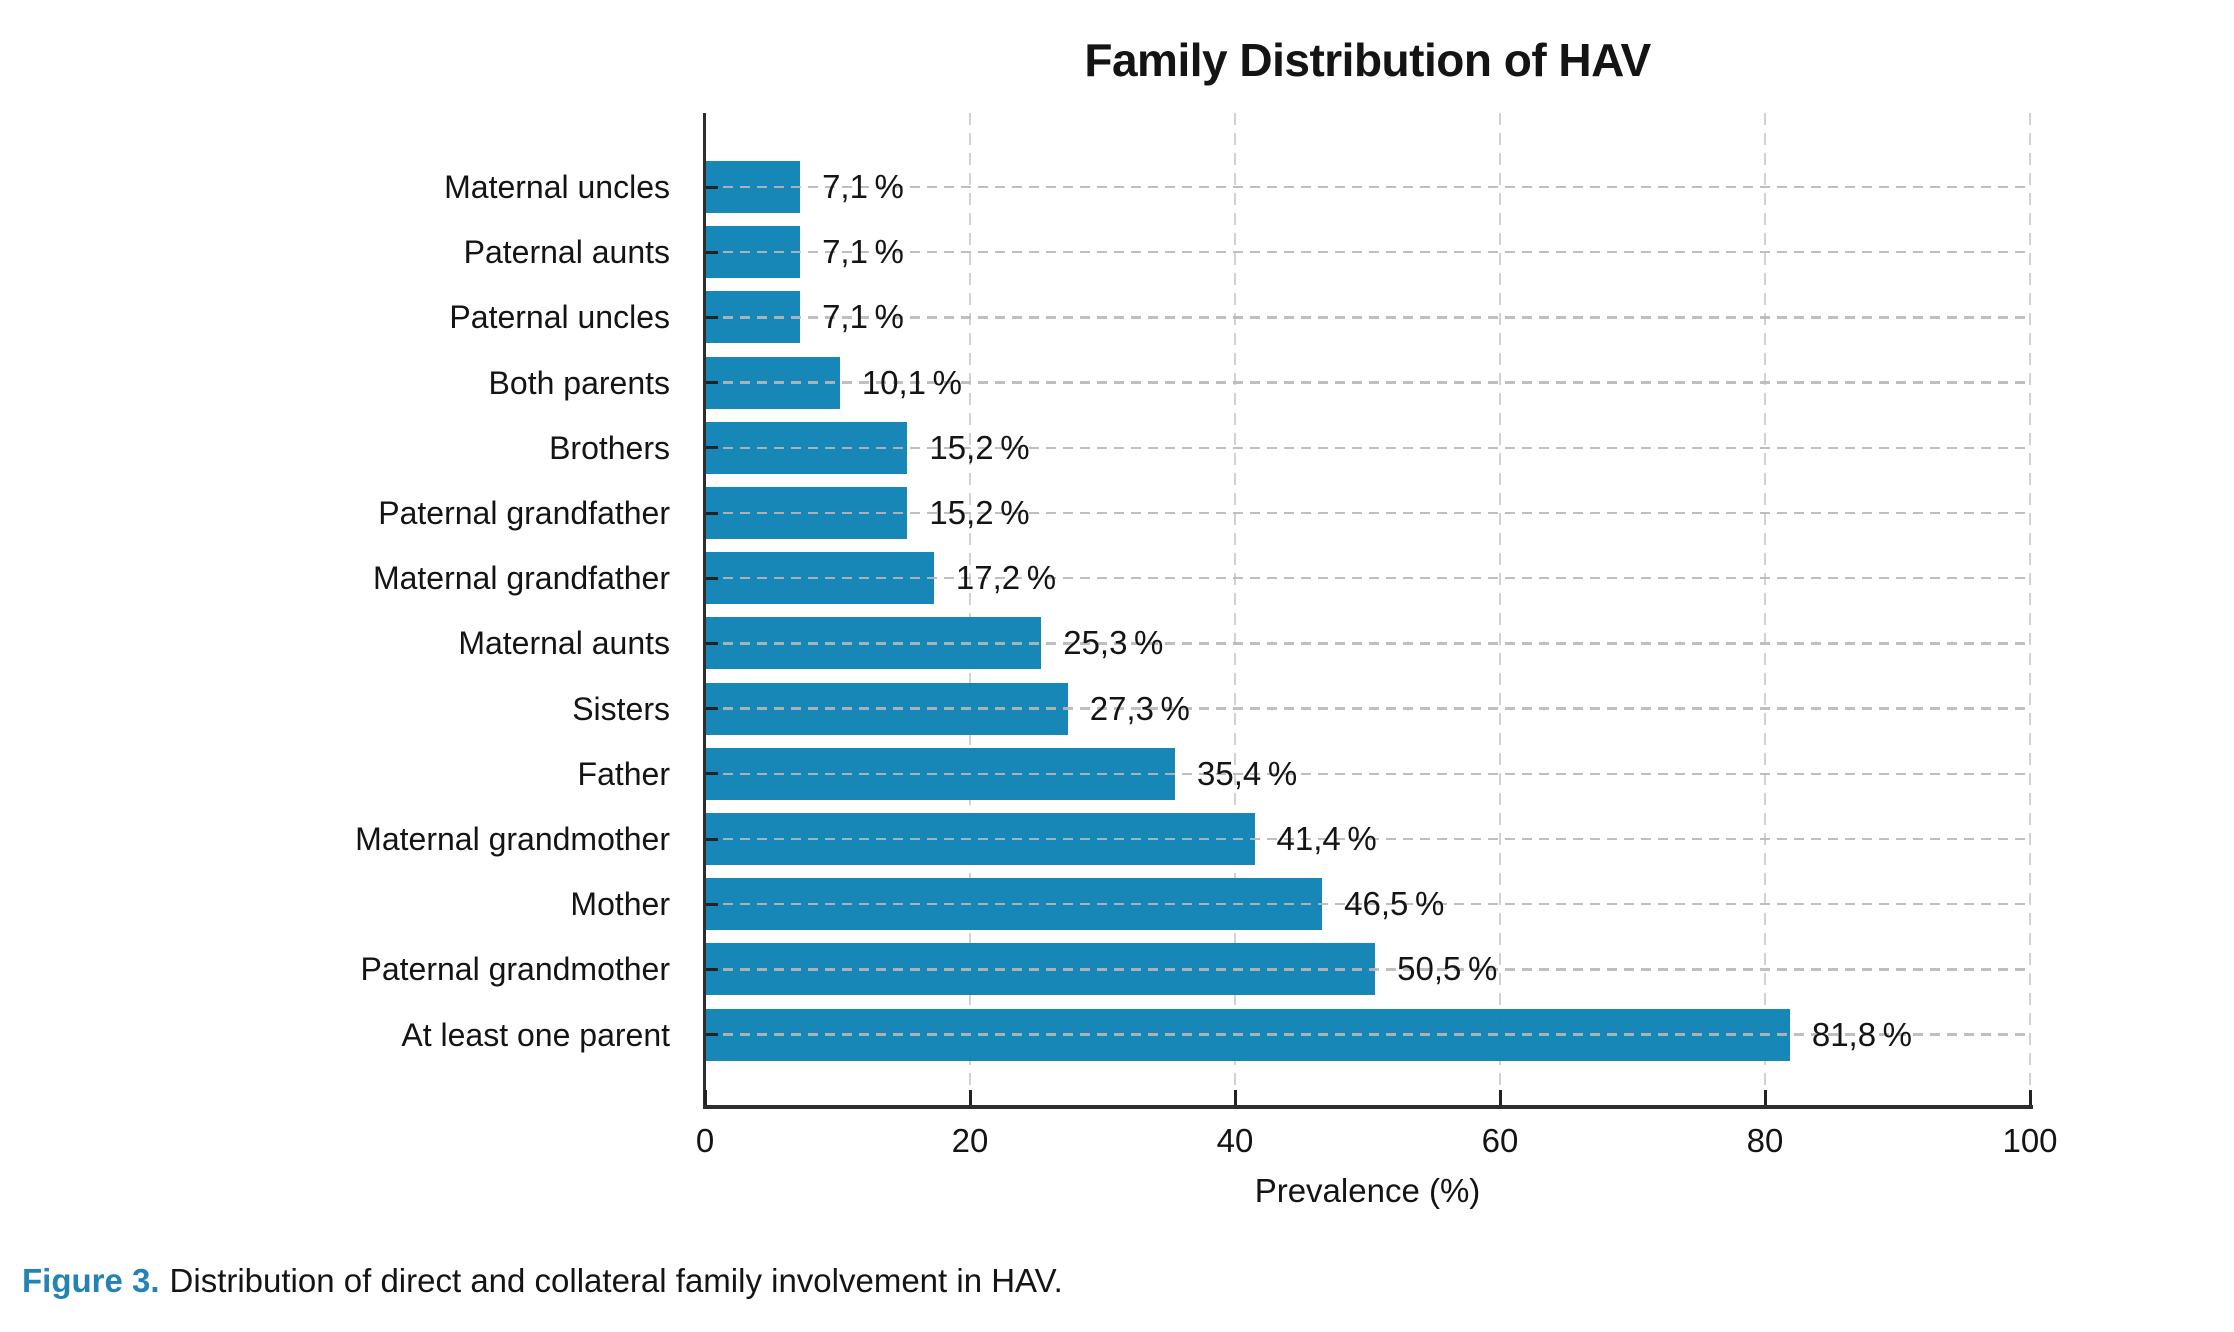 The height and width of the screenshot is (1332, 2234). Describe the element at coordinates (1368, 1107) in the screenshot. I see `x-axis-line` at that location.